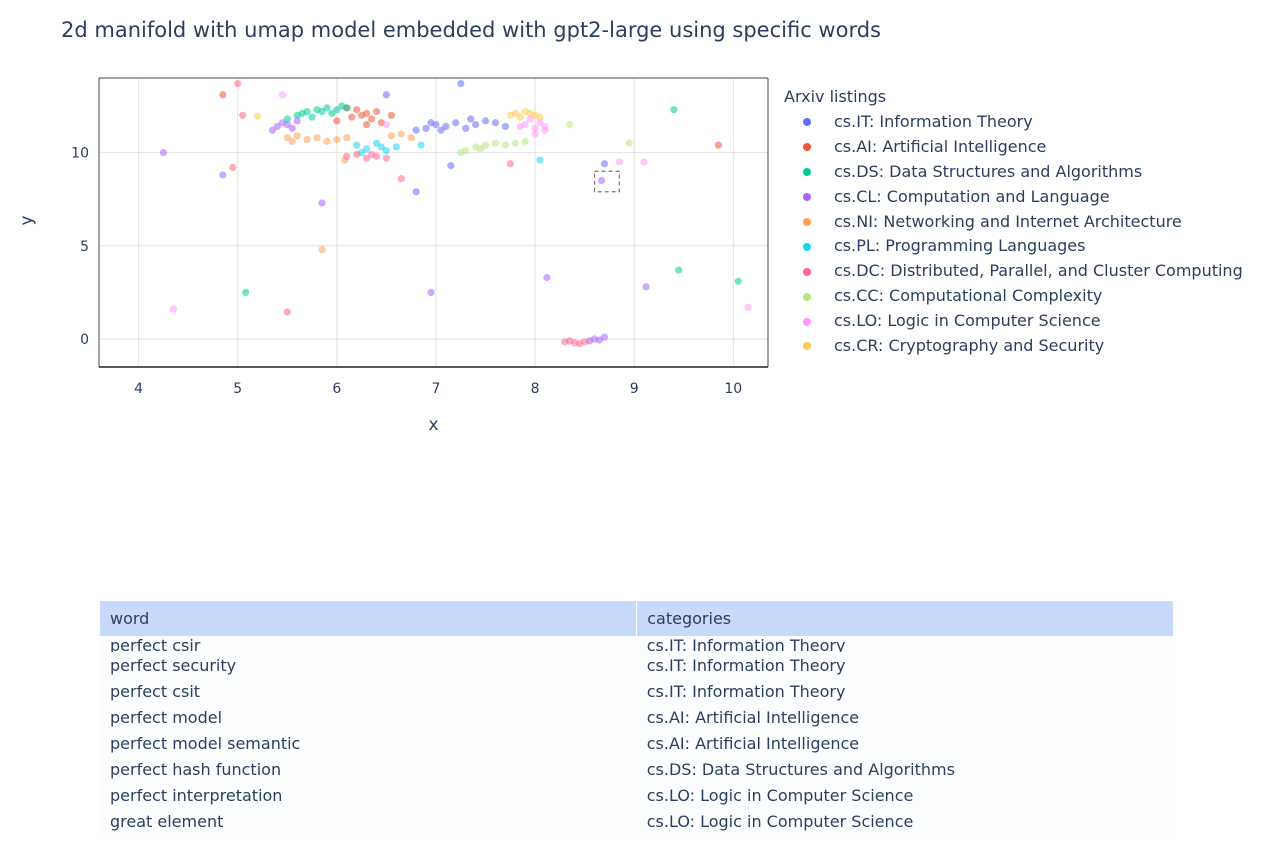 The image size is (1281, 862). Describe the element at coordinates (1013, 346) in the screenshot. I see `legend-item: cs.CR: Cryptography and Security` at that location.